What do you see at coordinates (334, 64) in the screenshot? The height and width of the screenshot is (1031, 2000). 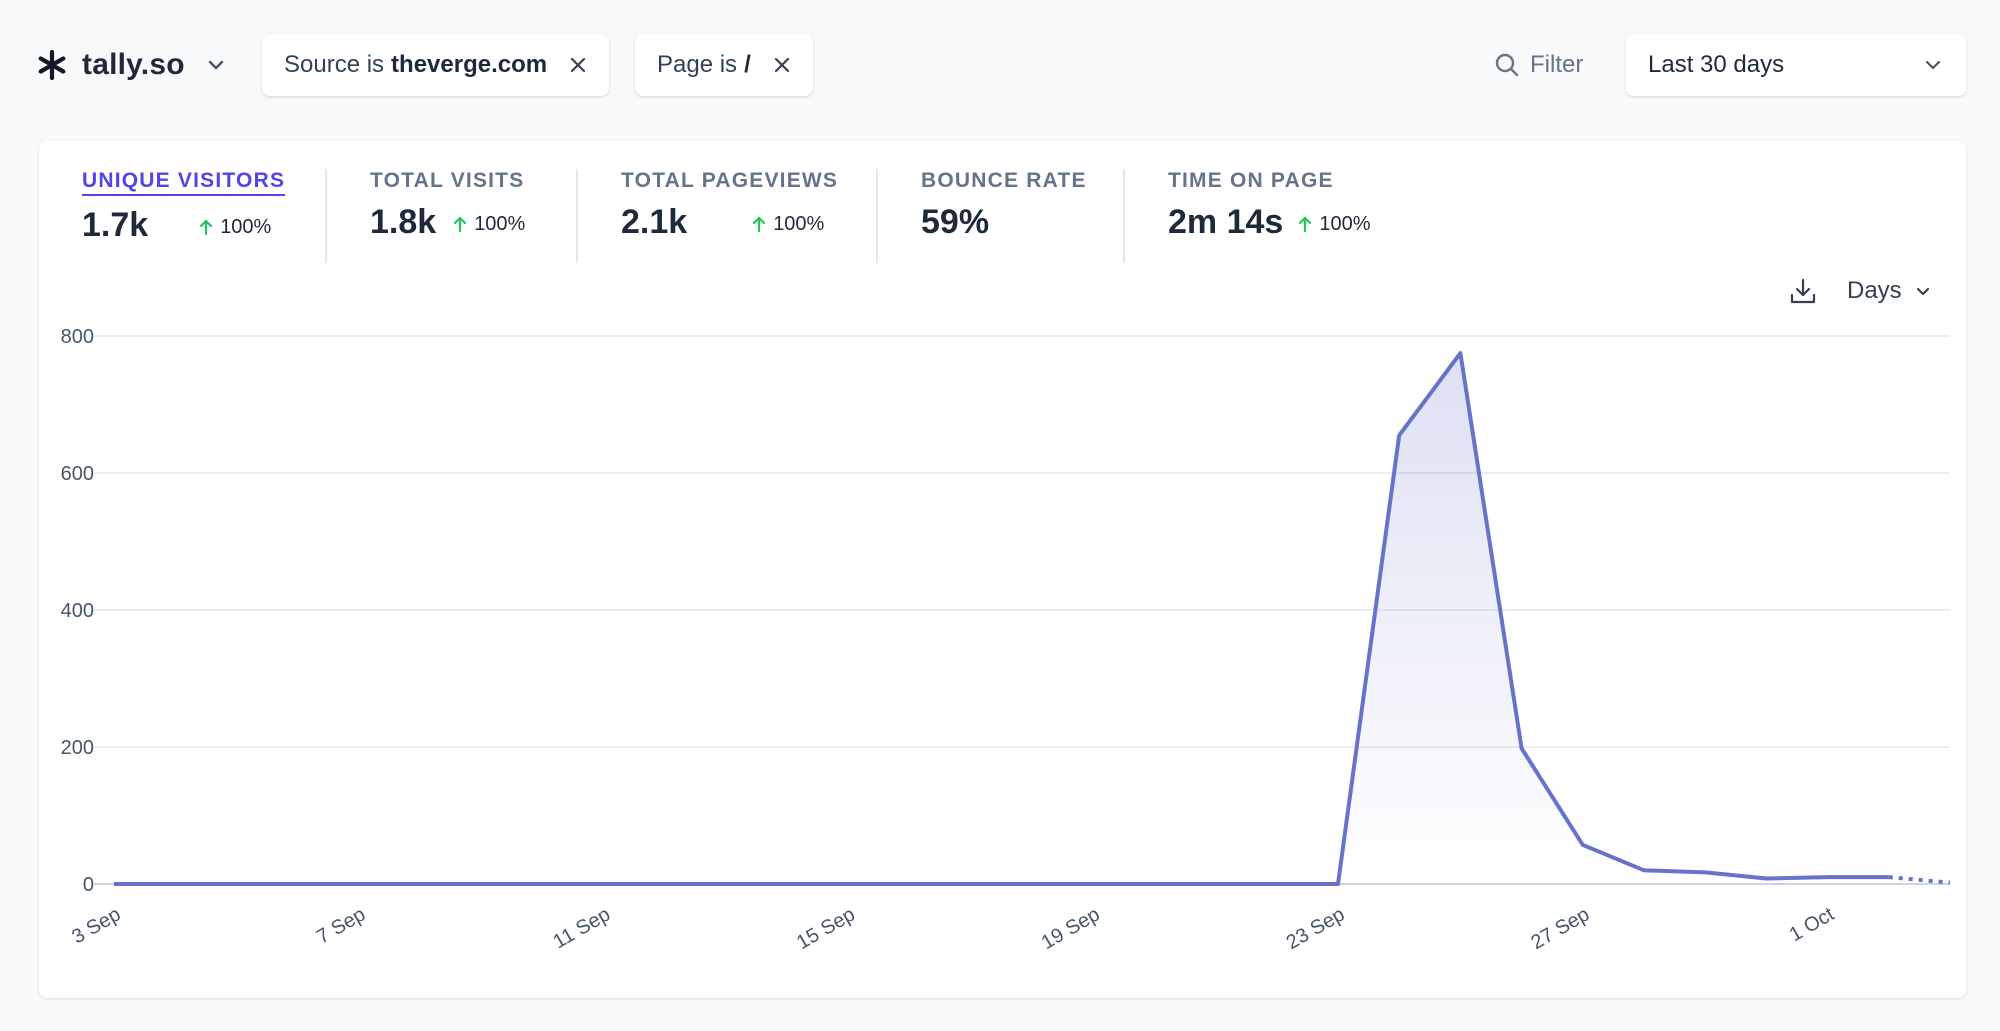 I see `filter-source-prefix: Source is` at bounding box center [334, 64].